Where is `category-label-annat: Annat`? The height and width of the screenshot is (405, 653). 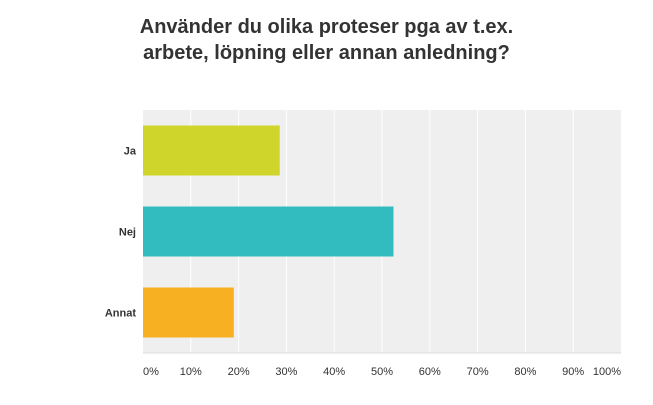
category-label-annat: Annat is located at coordinates (121, 314).